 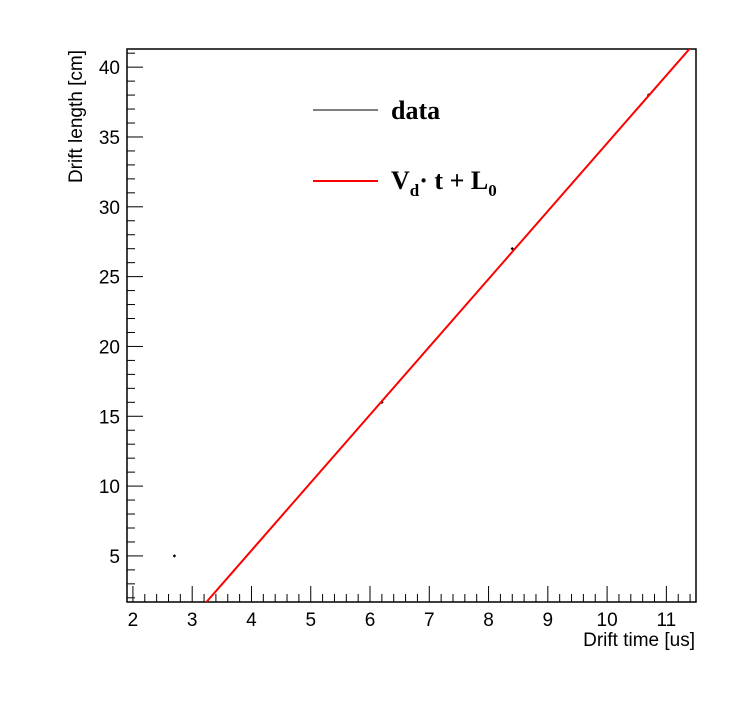 I want to click on x-tick-label: 9, so click(x=548, y=620).